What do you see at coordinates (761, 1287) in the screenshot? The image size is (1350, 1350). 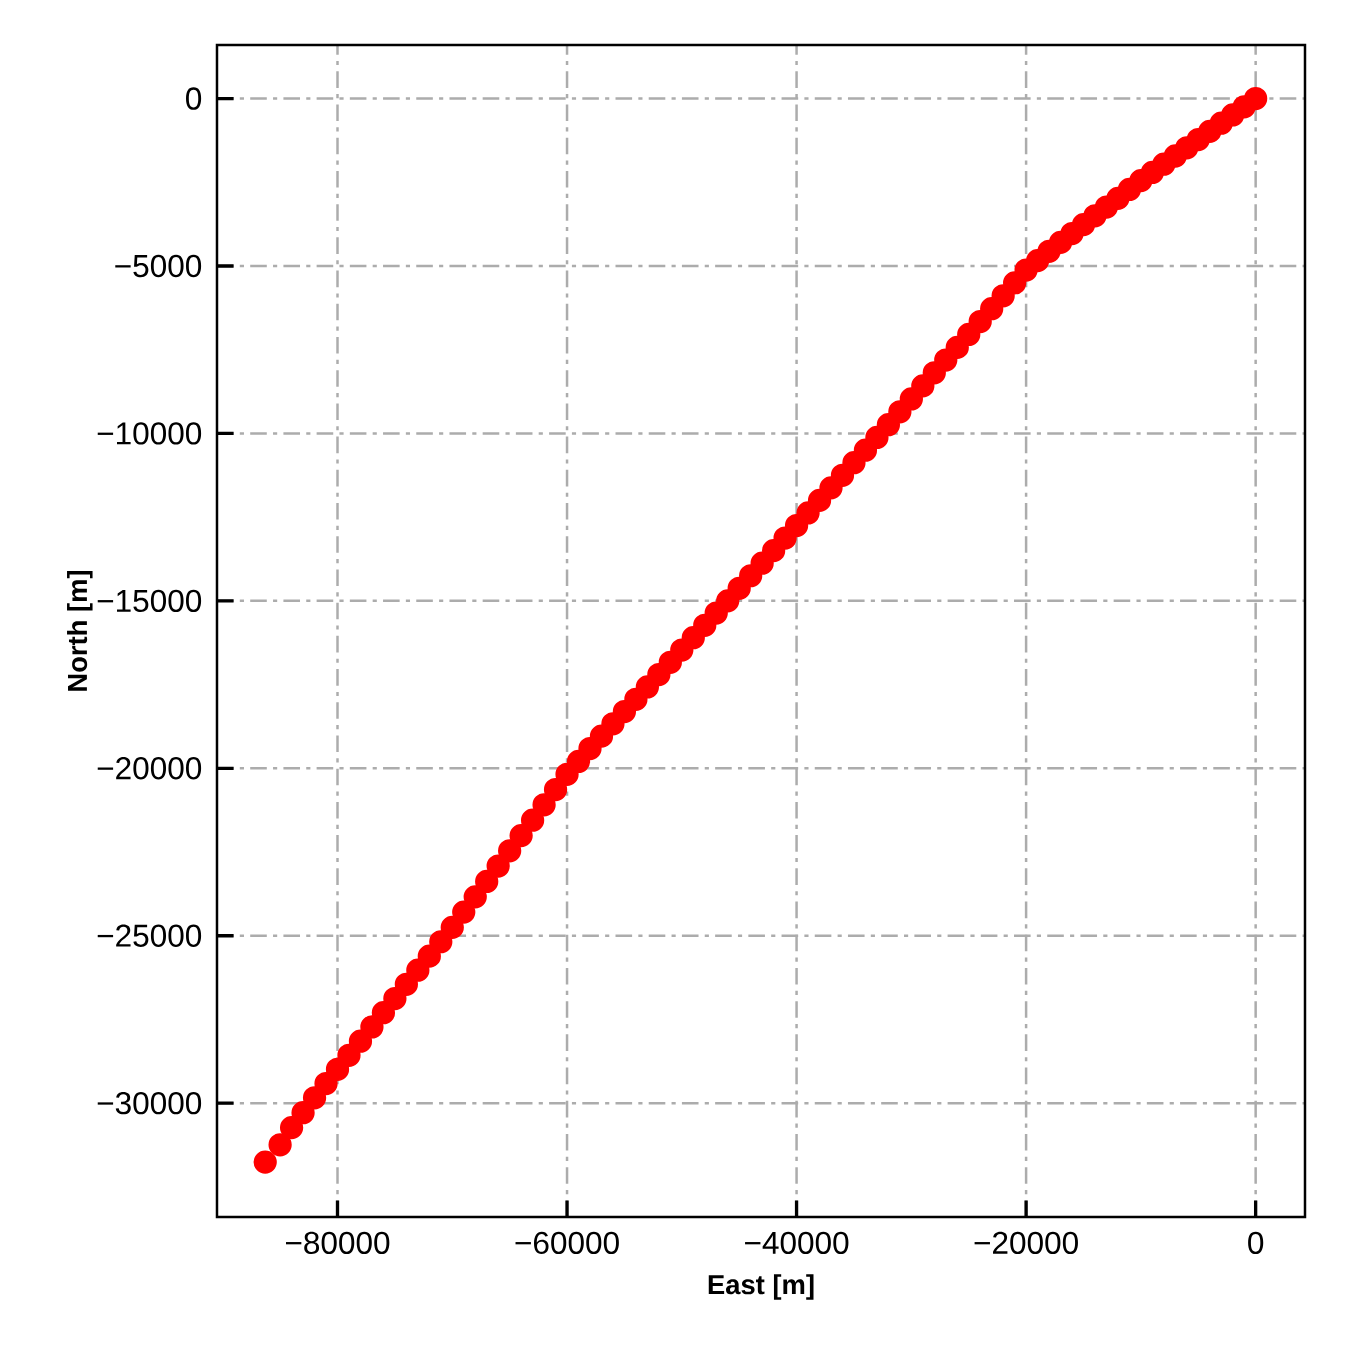 I see `x-axis-title: East [m]` at bounding box center [761, 1287].